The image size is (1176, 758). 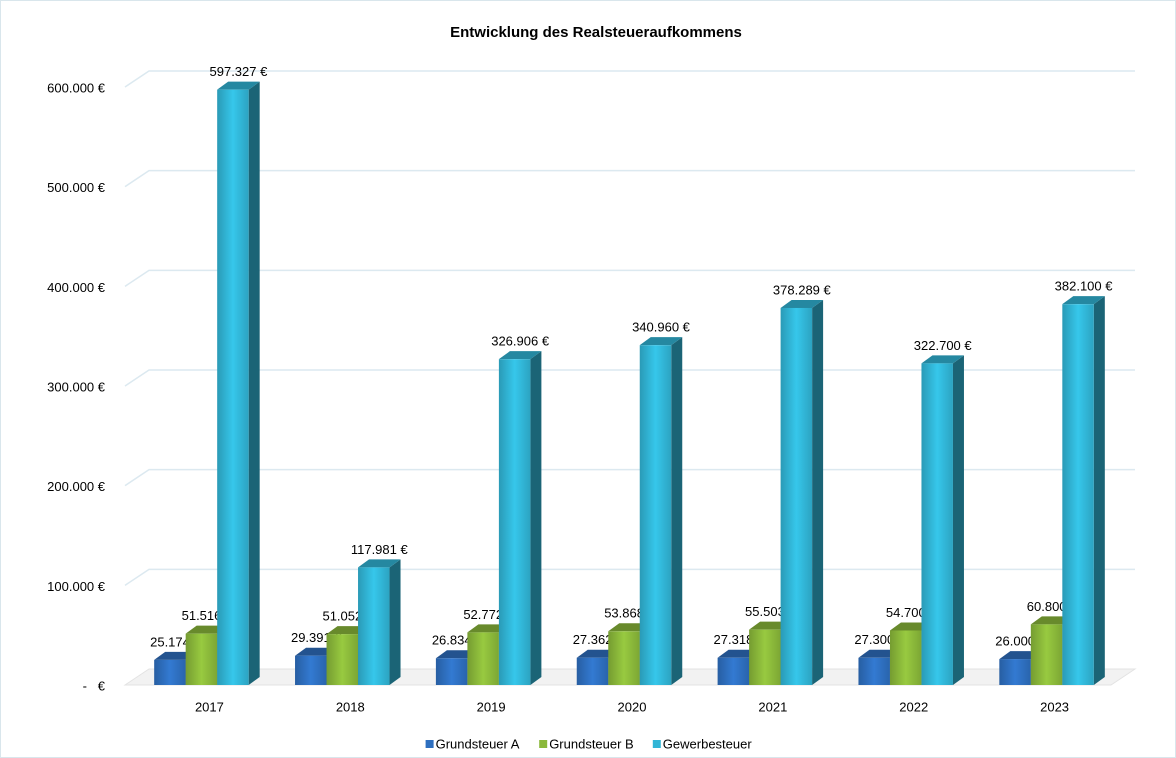 I want to click on value-label: 378.289 €, so click(x=802, y=289).